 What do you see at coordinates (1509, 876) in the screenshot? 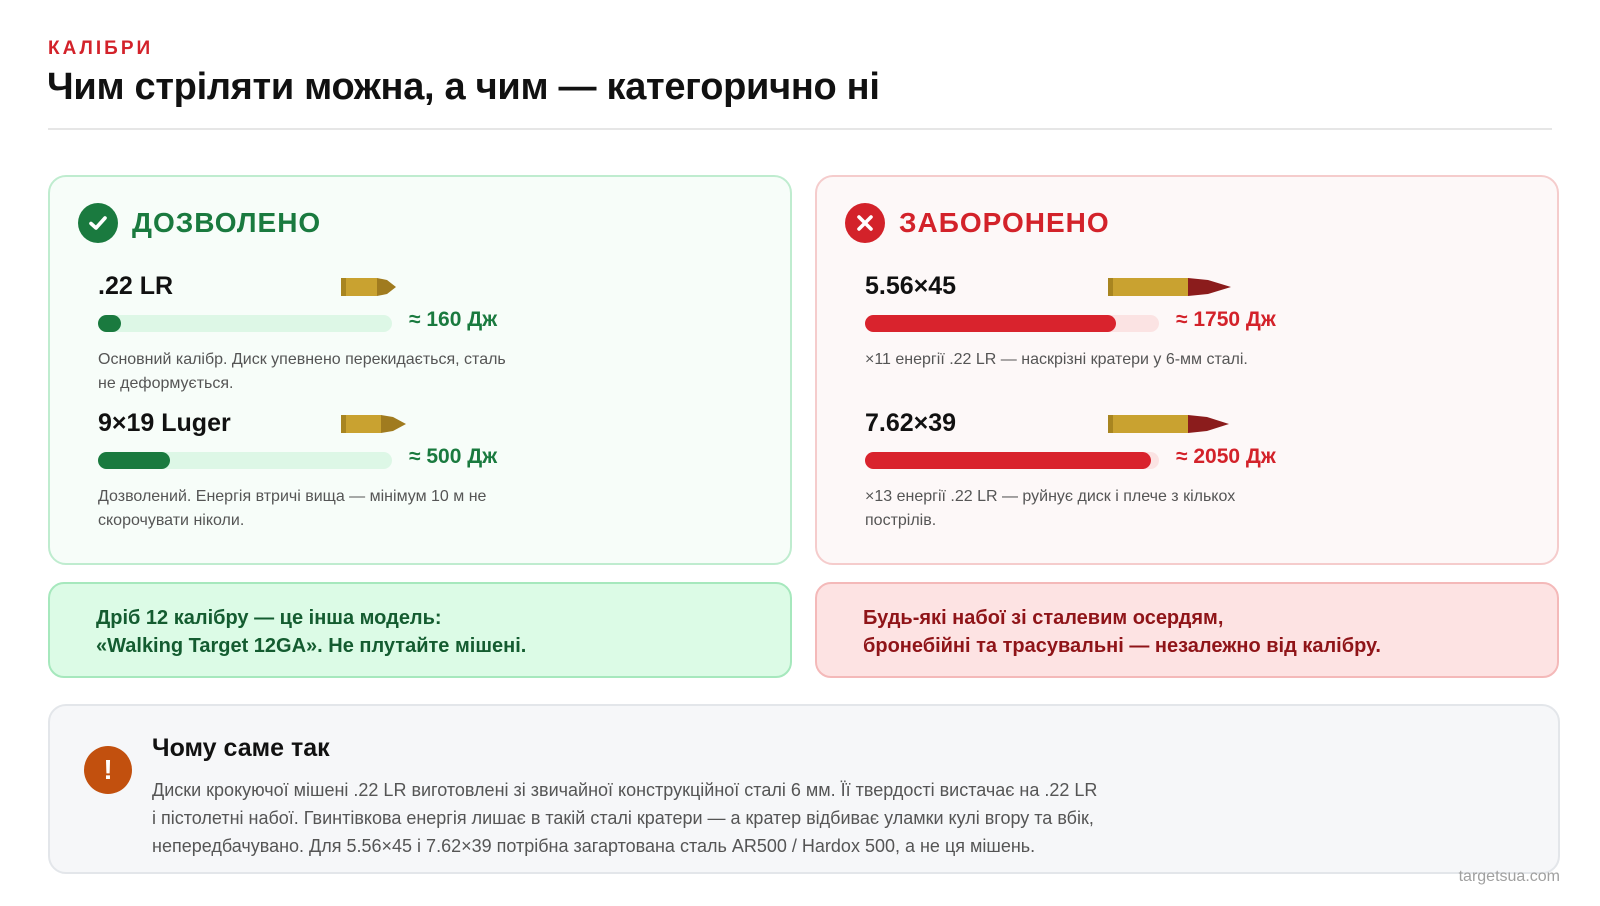
I see `site-footer: targetsua.com` at bounding box center [1509, 876].